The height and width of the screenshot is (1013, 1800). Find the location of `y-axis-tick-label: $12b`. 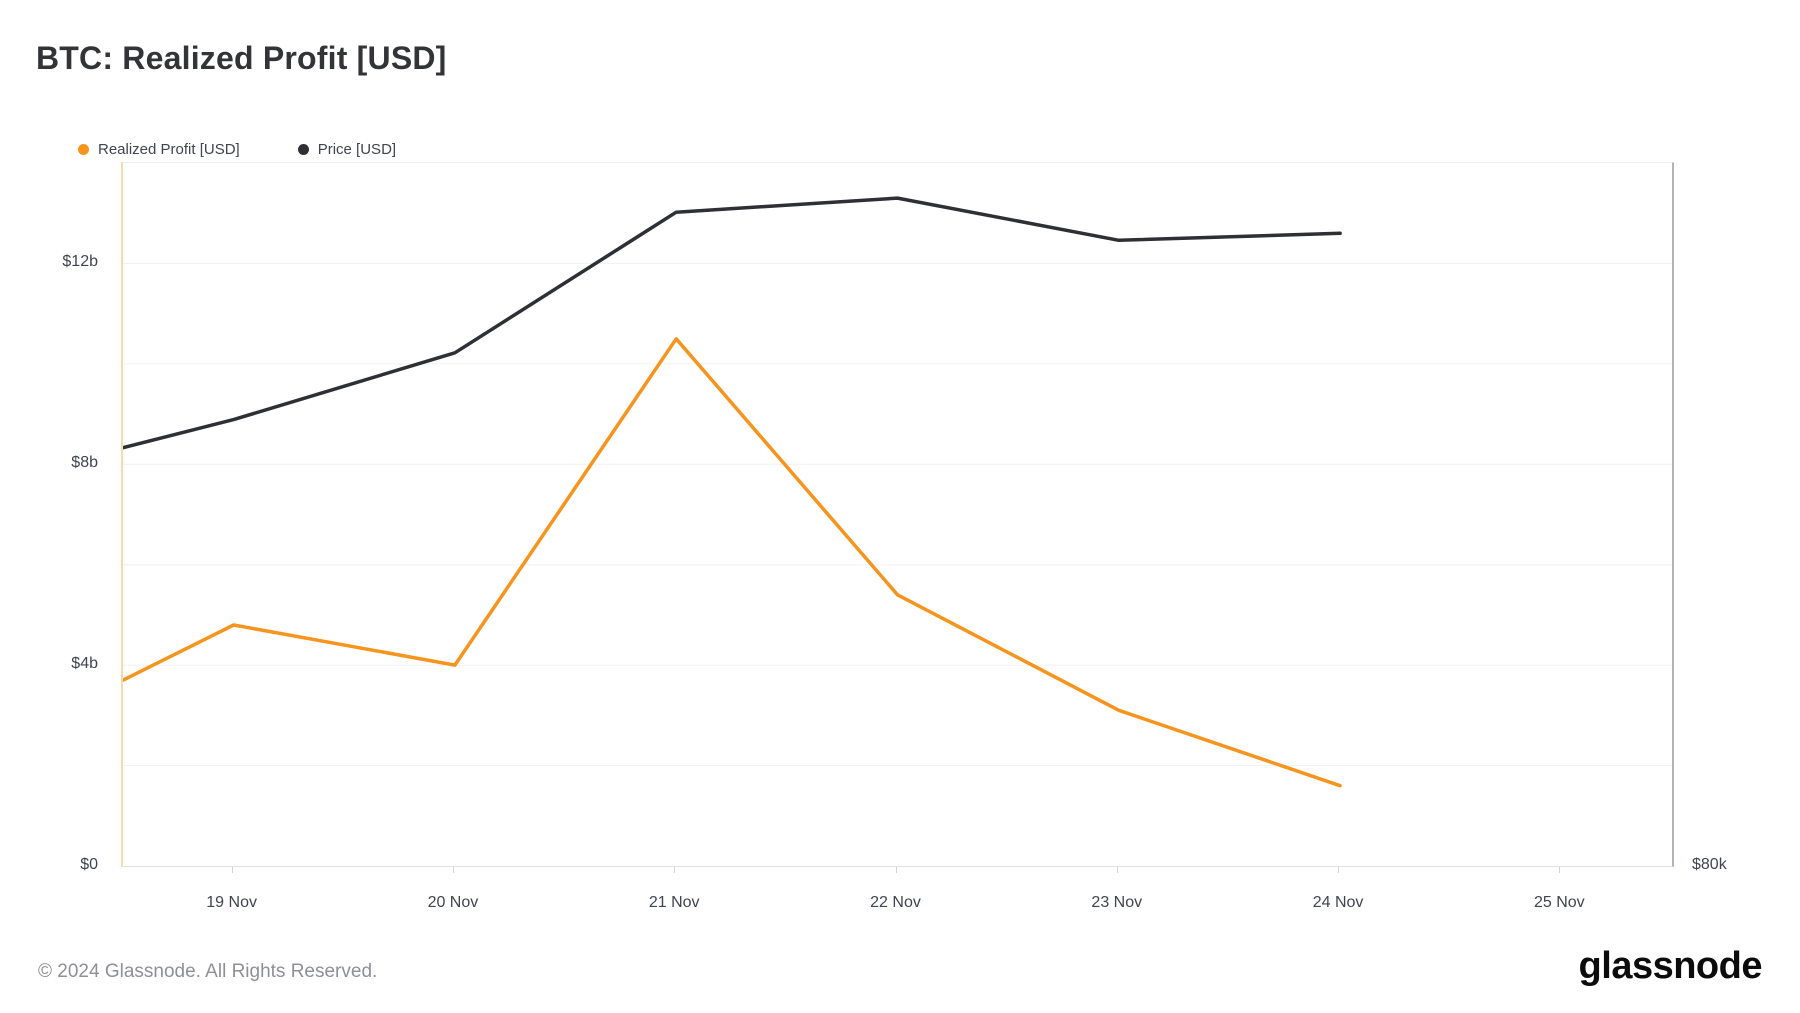

y-axis-tick-label: $12b is located at coordinates (80, 262).